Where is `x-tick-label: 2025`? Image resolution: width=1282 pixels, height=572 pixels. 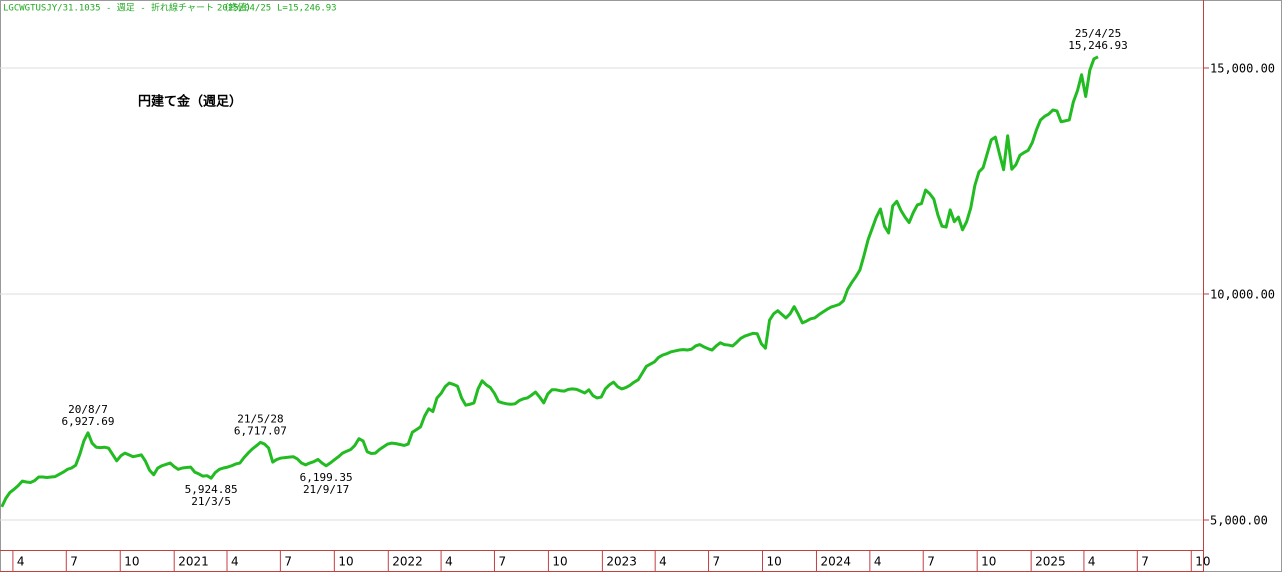 x-tick-label: 2025 is located at coordinates (1050, 562).